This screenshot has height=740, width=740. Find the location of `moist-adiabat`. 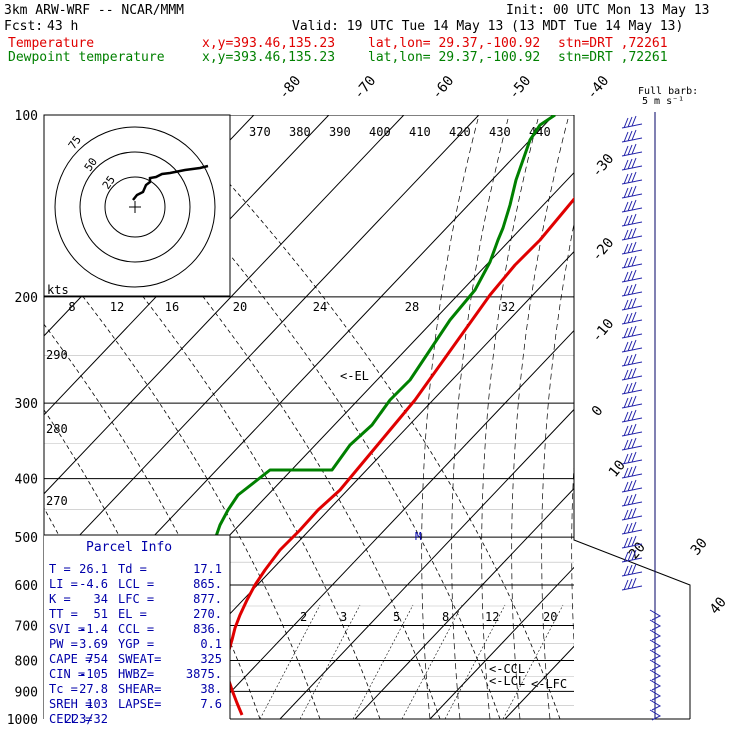

moist-adiabat is located at coordinates (480, 419).